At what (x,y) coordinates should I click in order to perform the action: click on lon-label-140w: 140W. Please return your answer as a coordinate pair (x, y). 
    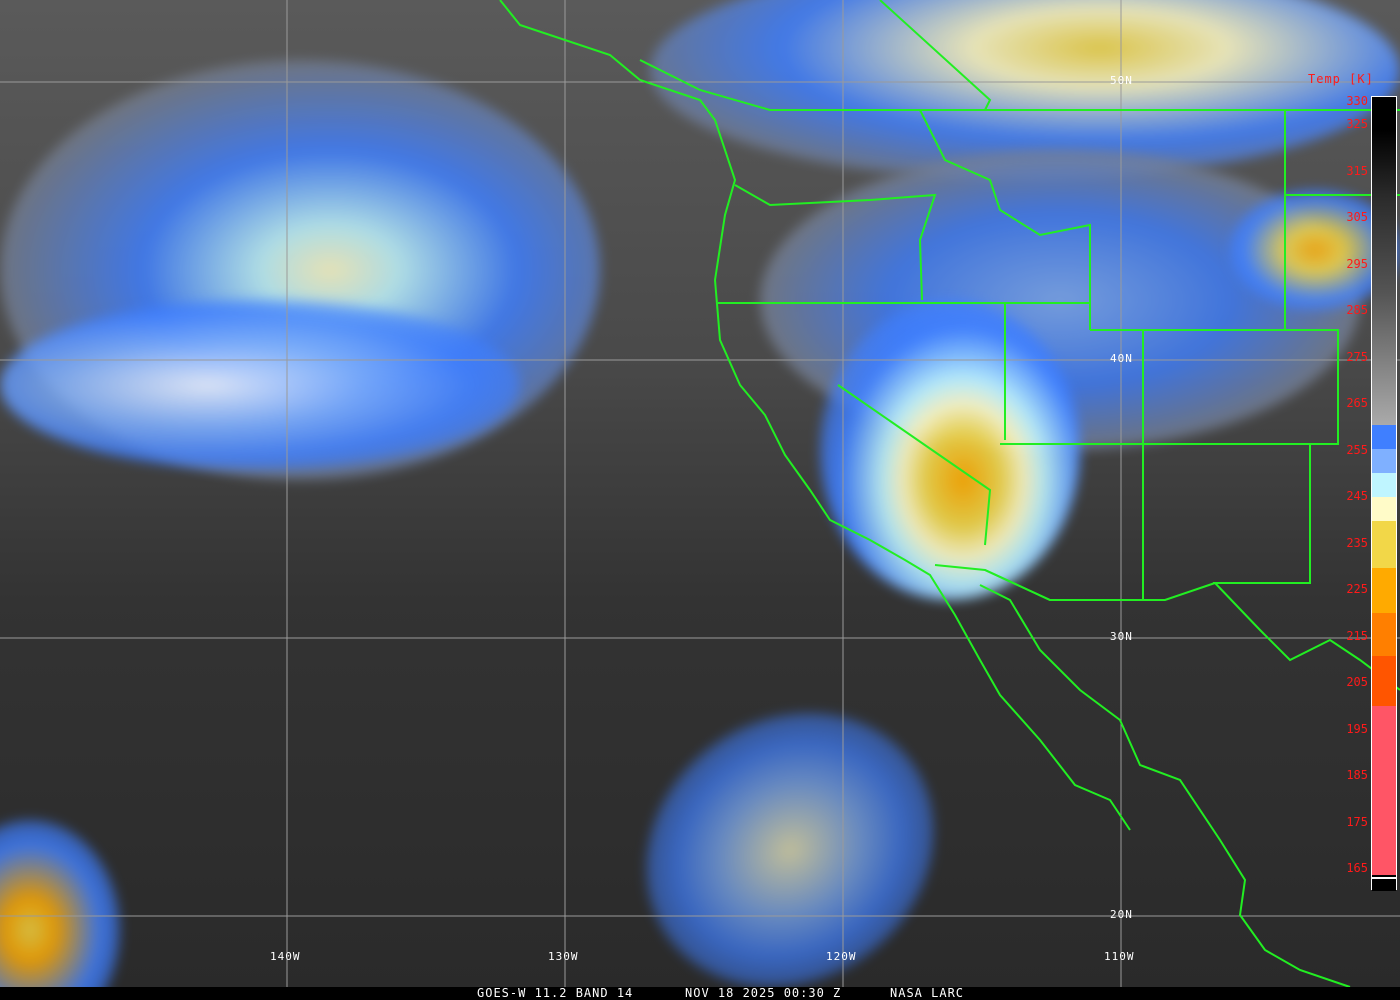
    Looking at the image, I should click on (285, 956).